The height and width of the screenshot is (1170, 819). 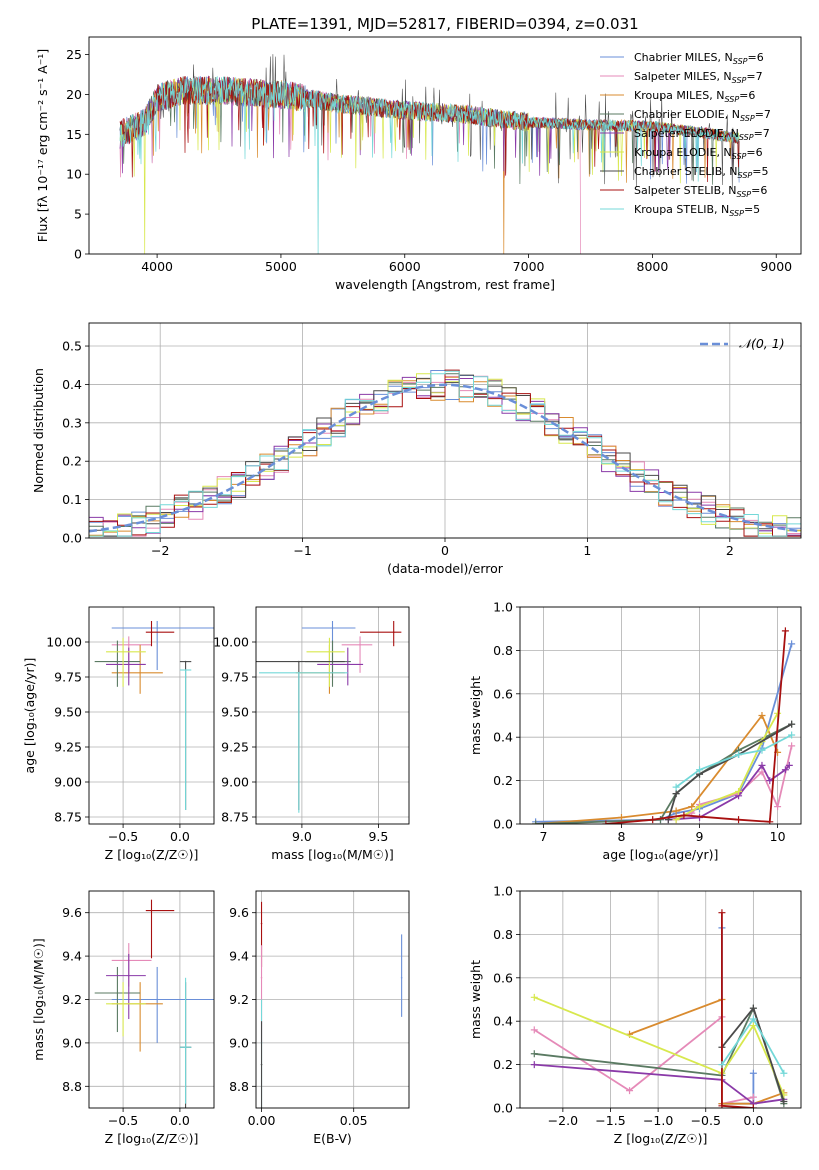 I want to click on y-axis-label: age [log₁₀(age/yr)], so click(x=29, y=716).